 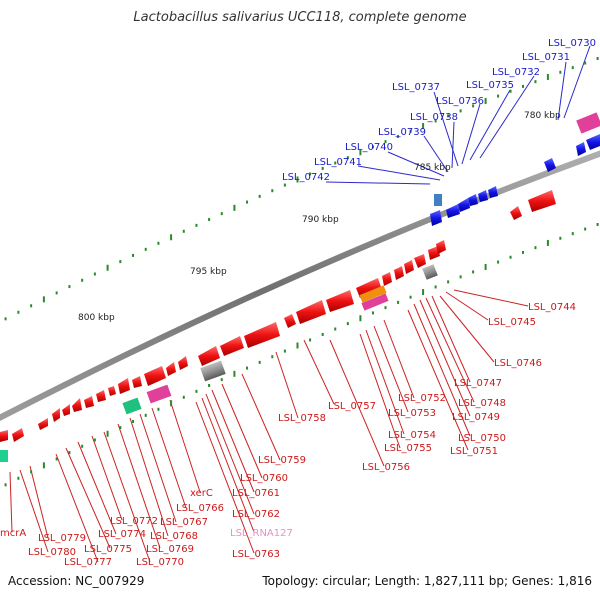 What do you see at coordinates (302, 418) in the screenshot?
I see `gene-label: LSL_0758` at bounding box center [302, 418].